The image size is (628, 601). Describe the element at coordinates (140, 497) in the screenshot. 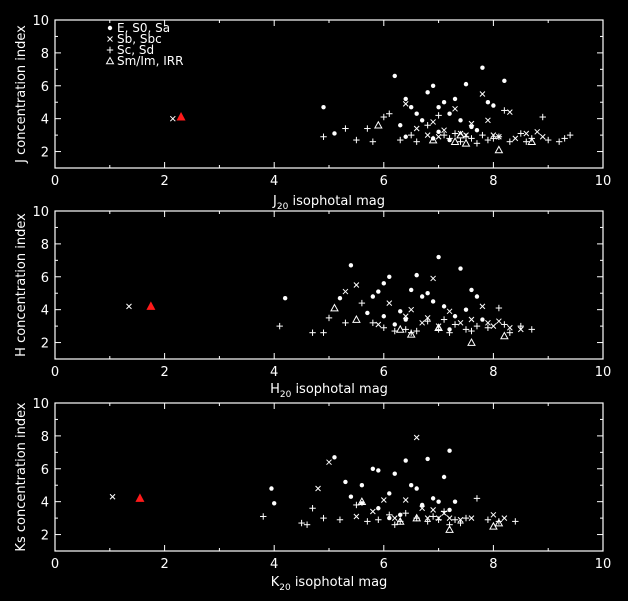

I see `series-red-triangle` at that location.